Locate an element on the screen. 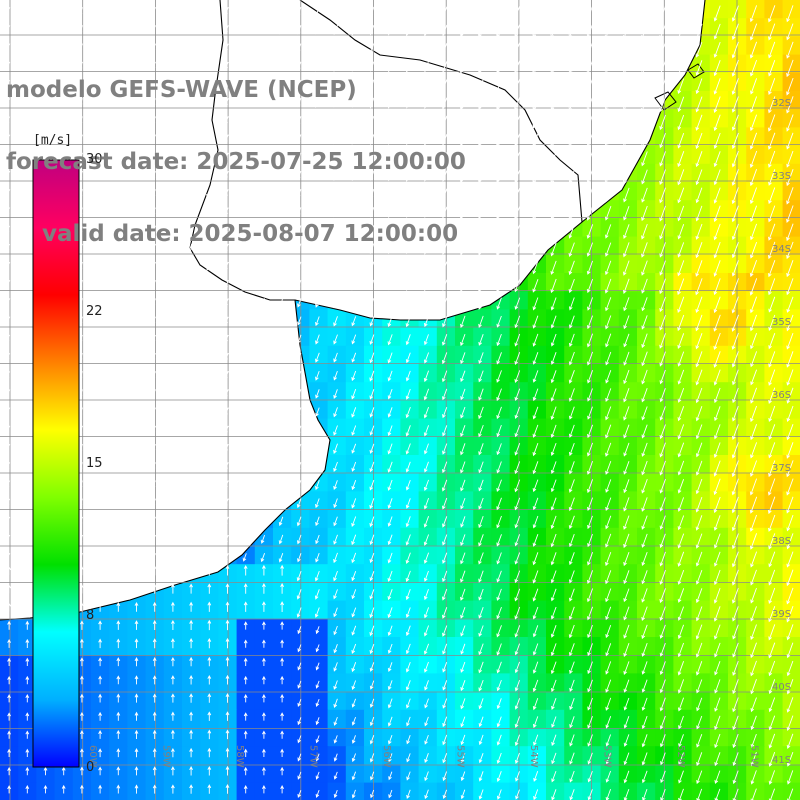 The image size is (800, 800). longitude-labels: 60W 59W 58W 57W 56W 55W 54W 53W 52W 51W is located at coordinates (423, 756).